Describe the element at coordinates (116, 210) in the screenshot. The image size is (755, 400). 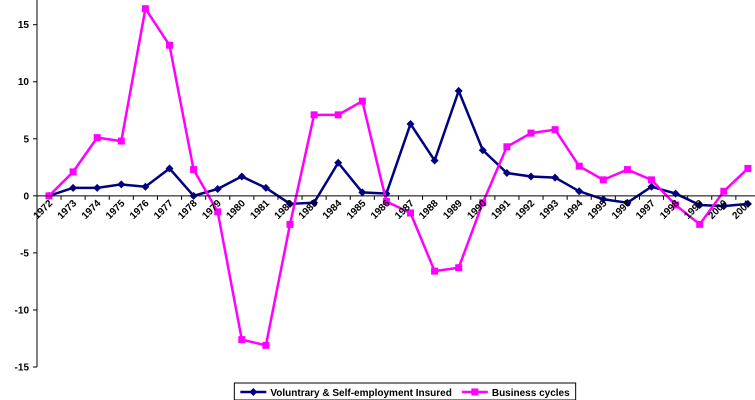
I see `x-tick-label: 1975` at that location.